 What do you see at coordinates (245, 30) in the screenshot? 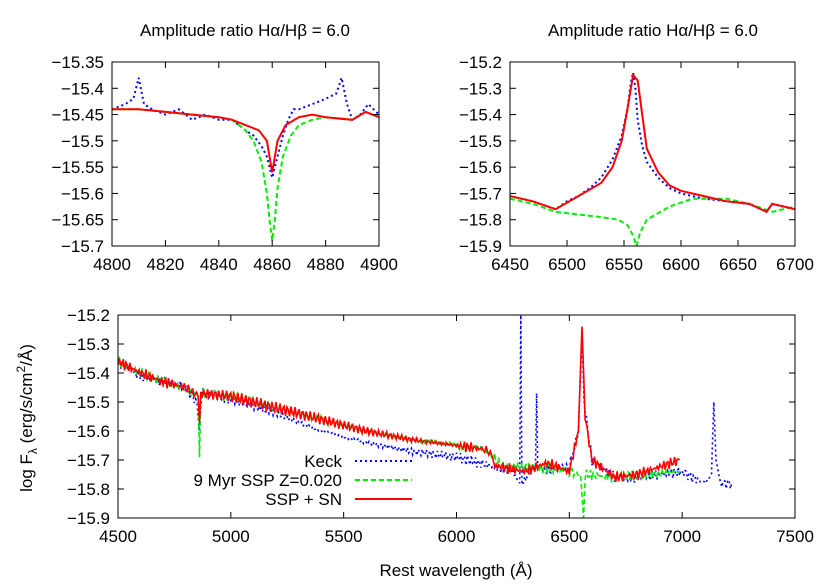
I see `panel-title-hbeta: Amplitude ratio Hα/Hβ = 6.0` at bounding box center [245, 30].